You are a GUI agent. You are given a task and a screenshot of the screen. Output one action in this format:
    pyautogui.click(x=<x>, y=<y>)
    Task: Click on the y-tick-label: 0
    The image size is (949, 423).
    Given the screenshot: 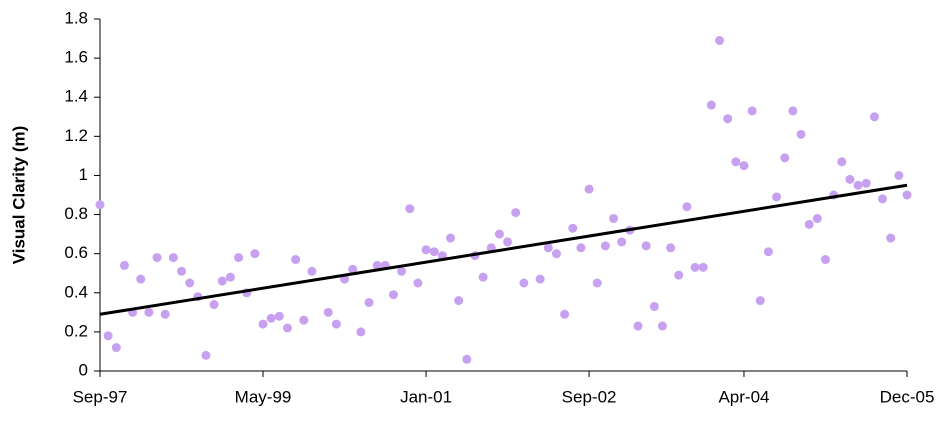 What is the action you would take?
    pyautogui.click(x=83, y=369)
    